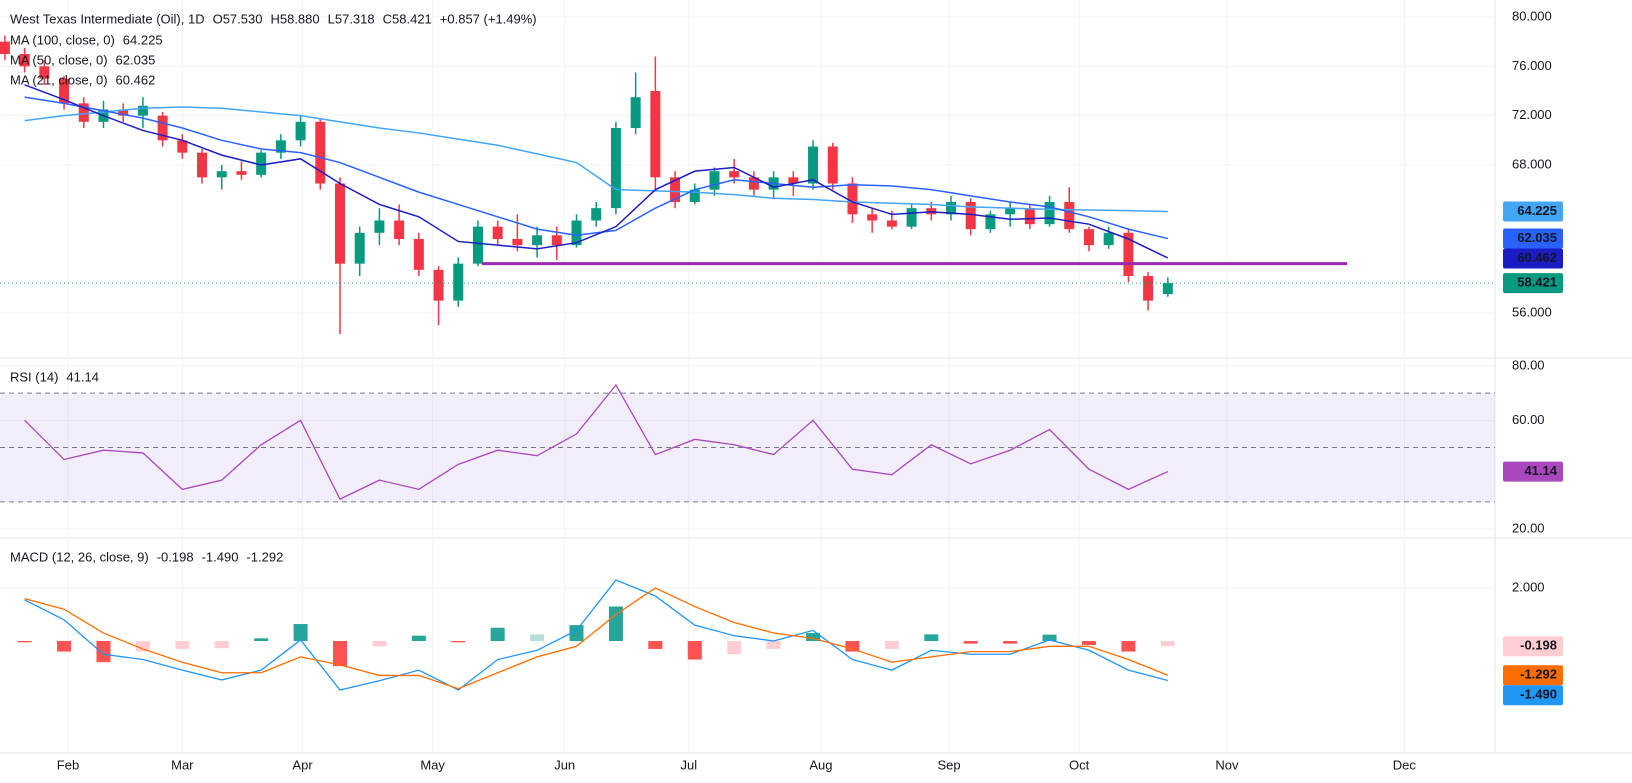  I want to click on legend-text: -0.198, so click(175, 556).